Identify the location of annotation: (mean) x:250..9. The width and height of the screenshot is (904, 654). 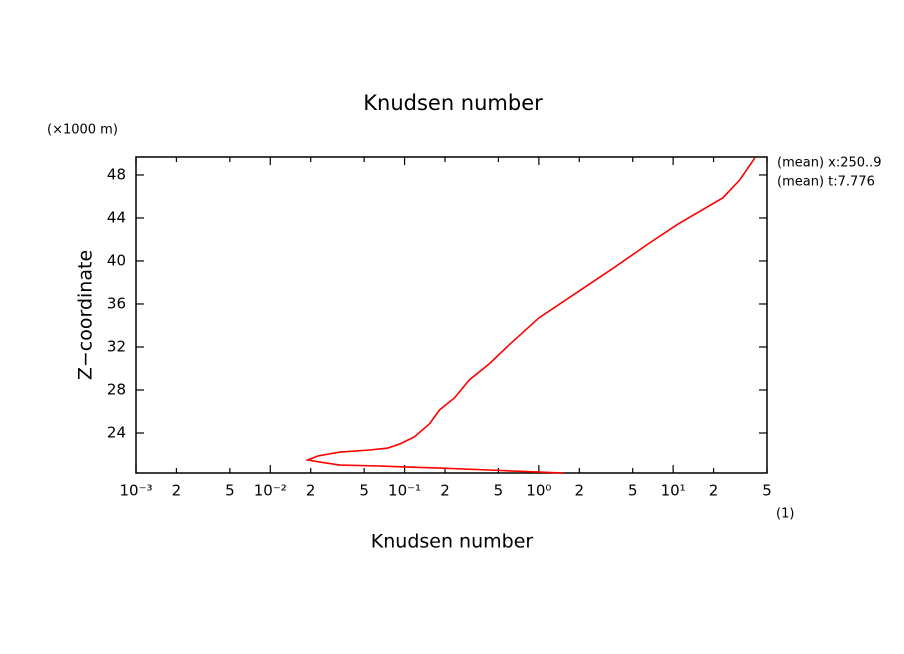
(829, 163).